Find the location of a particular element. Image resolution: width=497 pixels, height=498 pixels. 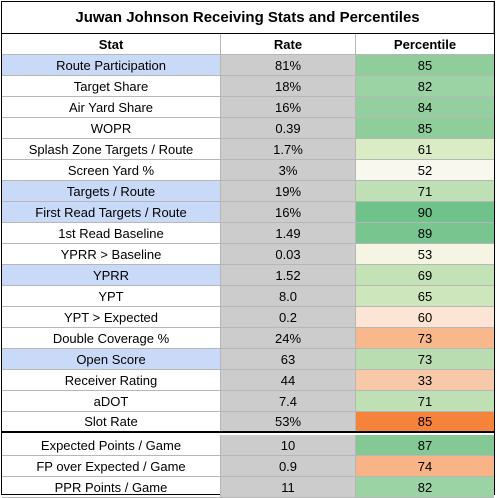

table-row: Slot Rate 53% 85 is located at coordinates (248, 422).